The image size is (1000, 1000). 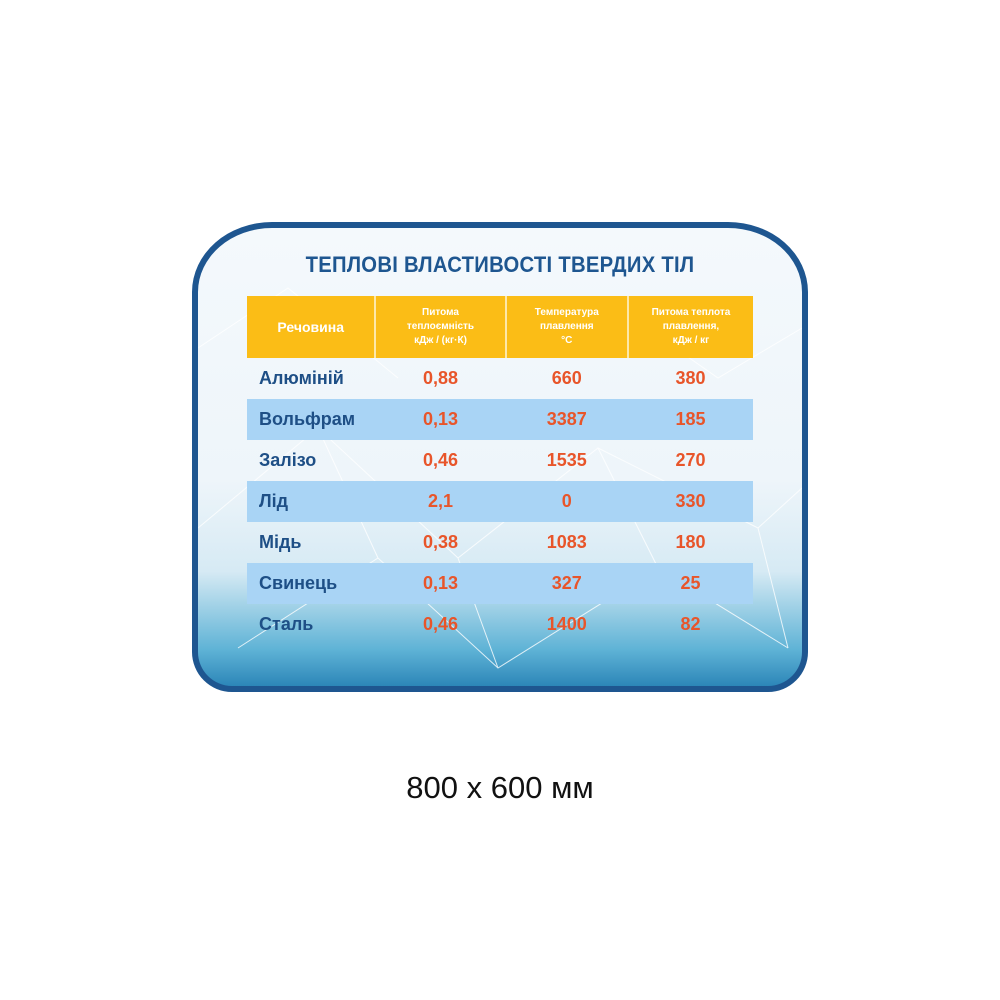 What do you see at coordinates (690, 419) in the screenshot?
I see `value-cell: 185` at bounding box center [690, 419].